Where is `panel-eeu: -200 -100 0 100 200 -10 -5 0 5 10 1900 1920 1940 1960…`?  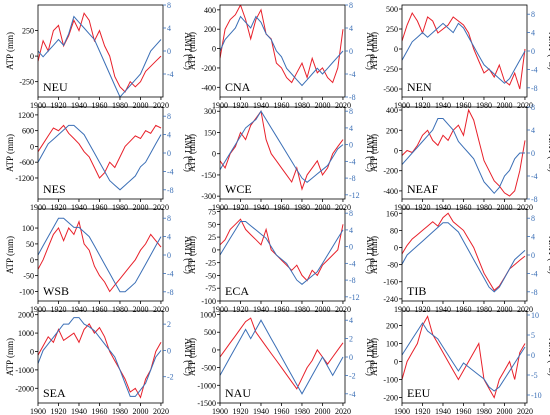
panel-eeu: -200 -100 0 100 200 -10 -5 0 5 10 1900 1920 1940 1960… is located at coordinates (459, 362).